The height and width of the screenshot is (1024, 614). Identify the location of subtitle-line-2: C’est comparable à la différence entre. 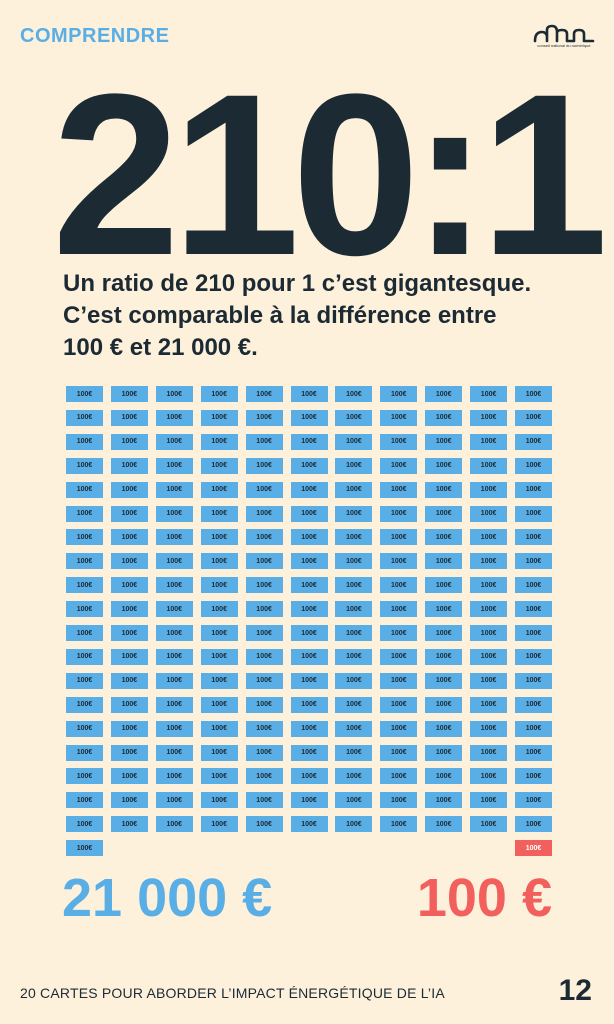
(280, 315).